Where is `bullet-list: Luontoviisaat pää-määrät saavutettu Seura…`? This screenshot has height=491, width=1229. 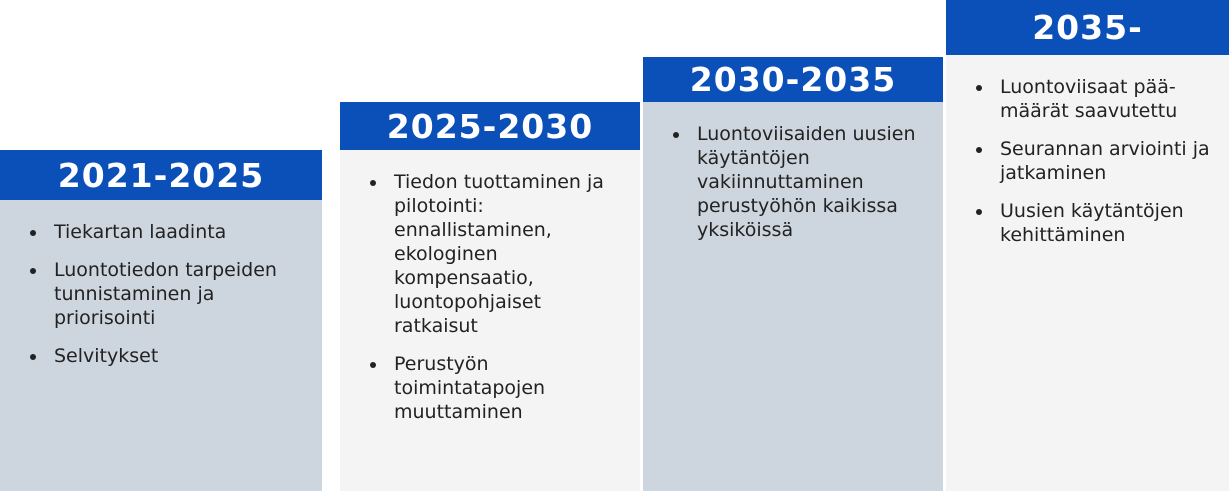 bullet-list: Luontoviisaat pää-määrät saavutettu Seura… is located at coordinates (1087, 151).